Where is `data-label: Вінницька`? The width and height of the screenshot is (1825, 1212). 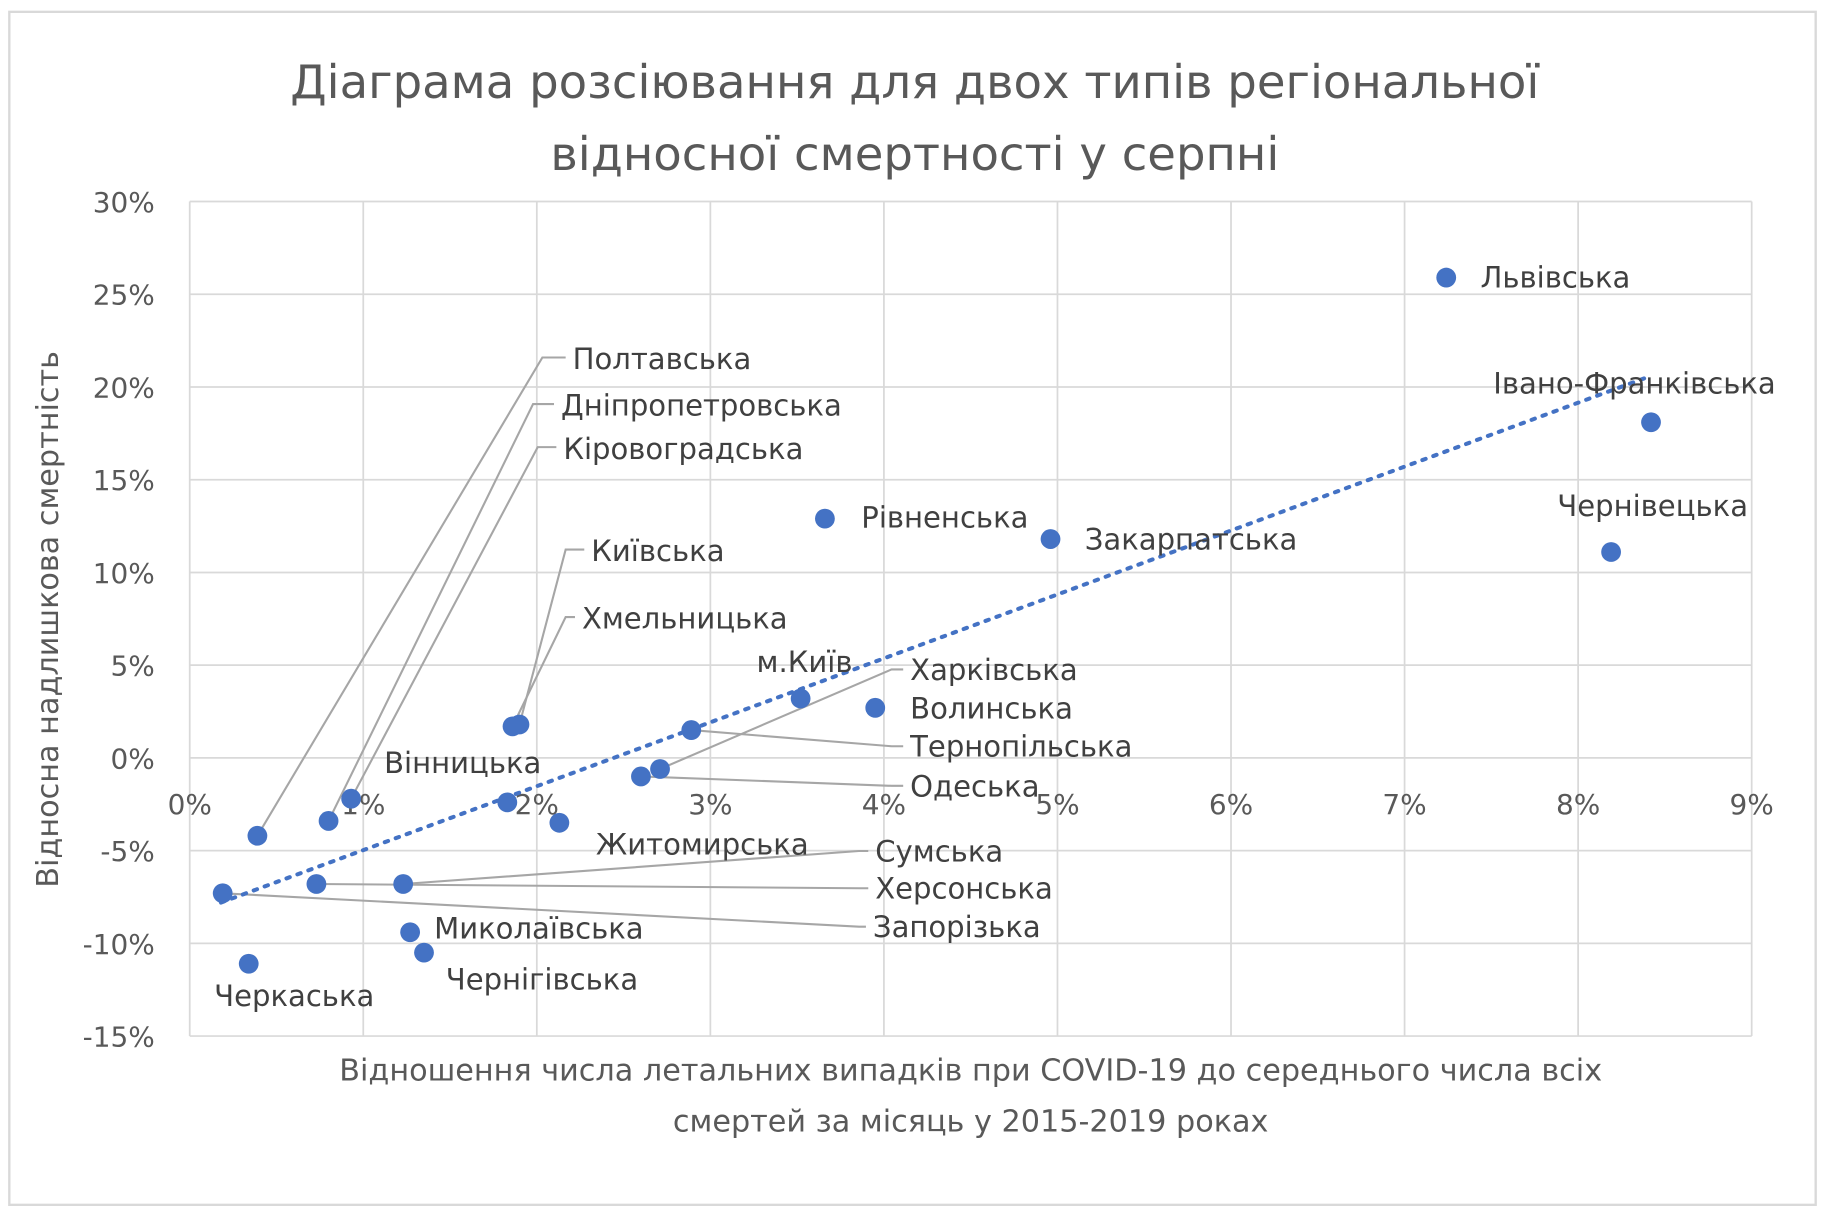 data-label: Вінницька is located at coordinates (462, 763).